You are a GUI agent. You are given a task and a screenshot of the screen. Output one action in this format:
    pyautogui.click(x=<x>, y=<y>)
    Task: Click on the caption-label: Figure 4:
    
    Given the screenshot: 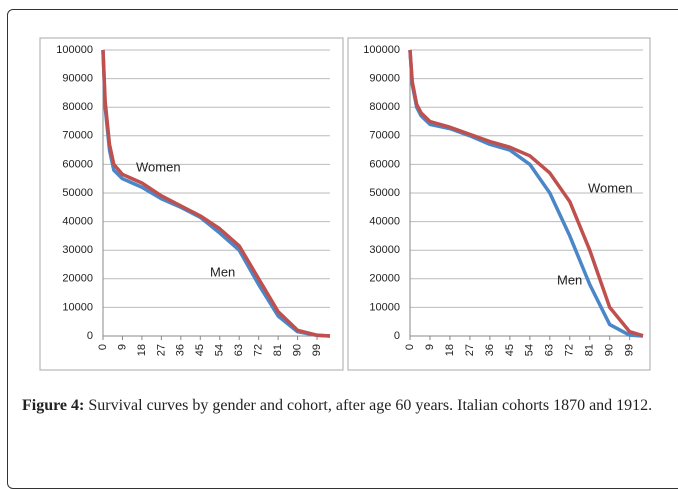 What is the action you would take?
    pyautogui.click(x=53, y=405)
    